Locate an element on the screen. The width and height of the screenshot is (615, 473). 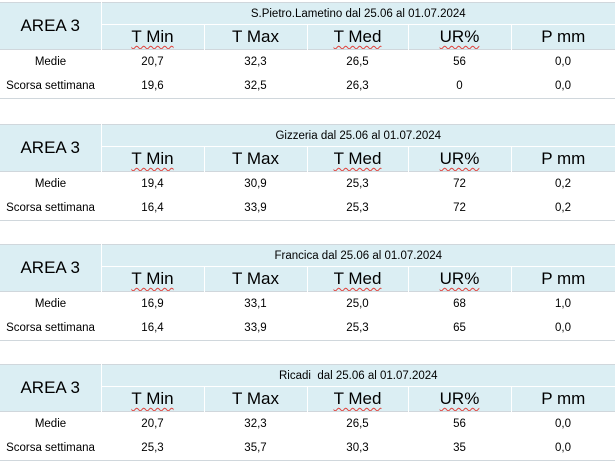
table-row-scorsa-settimana: Scorsa settimana 16,4 33,9 25,3 65 0,0 is located at coordinates (307, 328).